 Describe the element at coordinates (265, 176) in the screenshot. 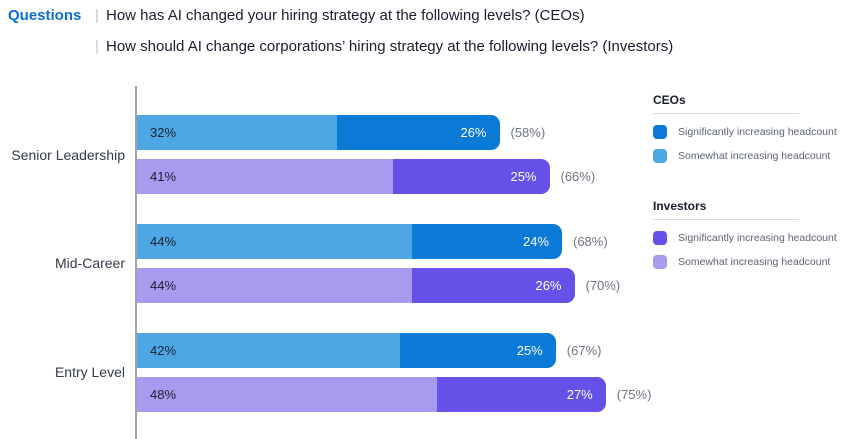

I see `bar-segment-somewhat: 41%` at that location.